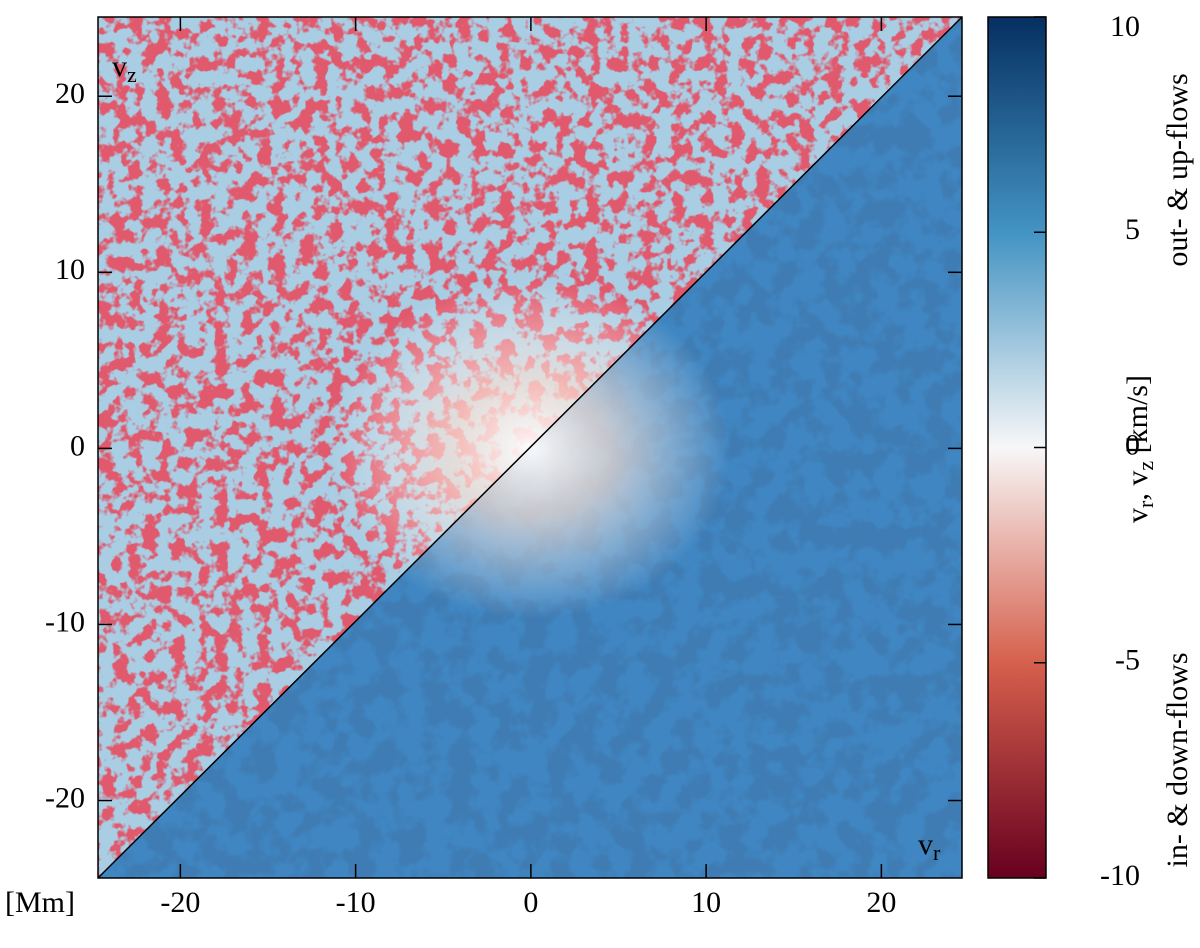 The height and width of the screenshot is (948, 1200). I want to click on y-tick-label: -20, so click(65, 797).